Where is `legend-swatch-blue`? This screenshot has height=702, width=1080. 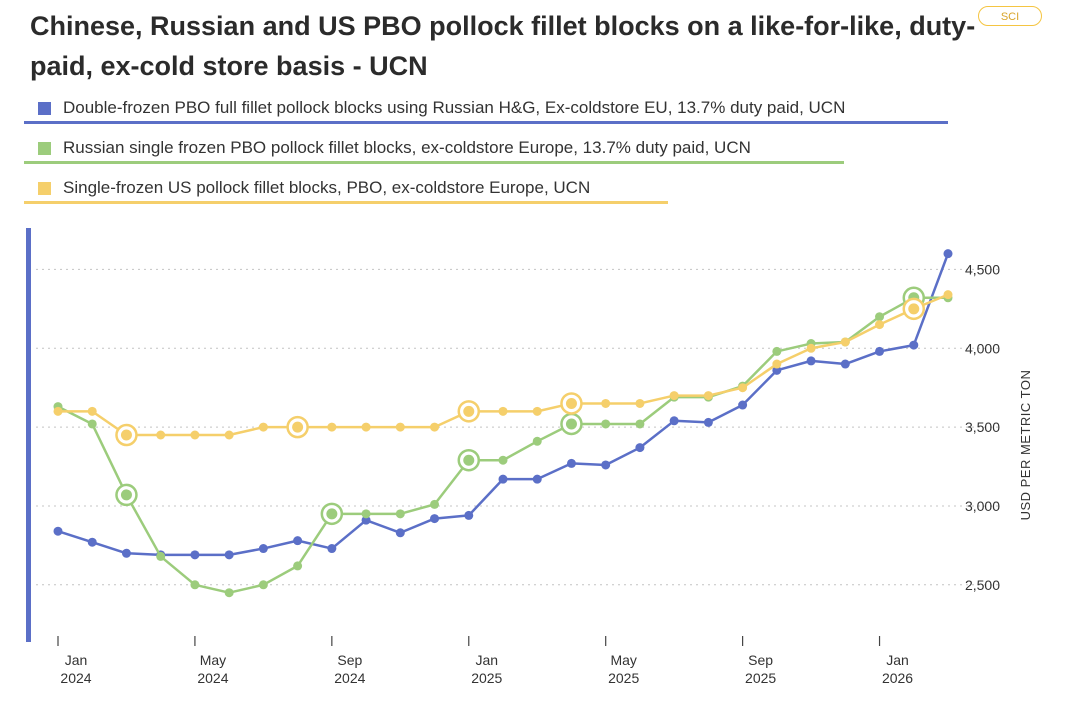
legend-swatch-blue is located at coordinates (44, 108).